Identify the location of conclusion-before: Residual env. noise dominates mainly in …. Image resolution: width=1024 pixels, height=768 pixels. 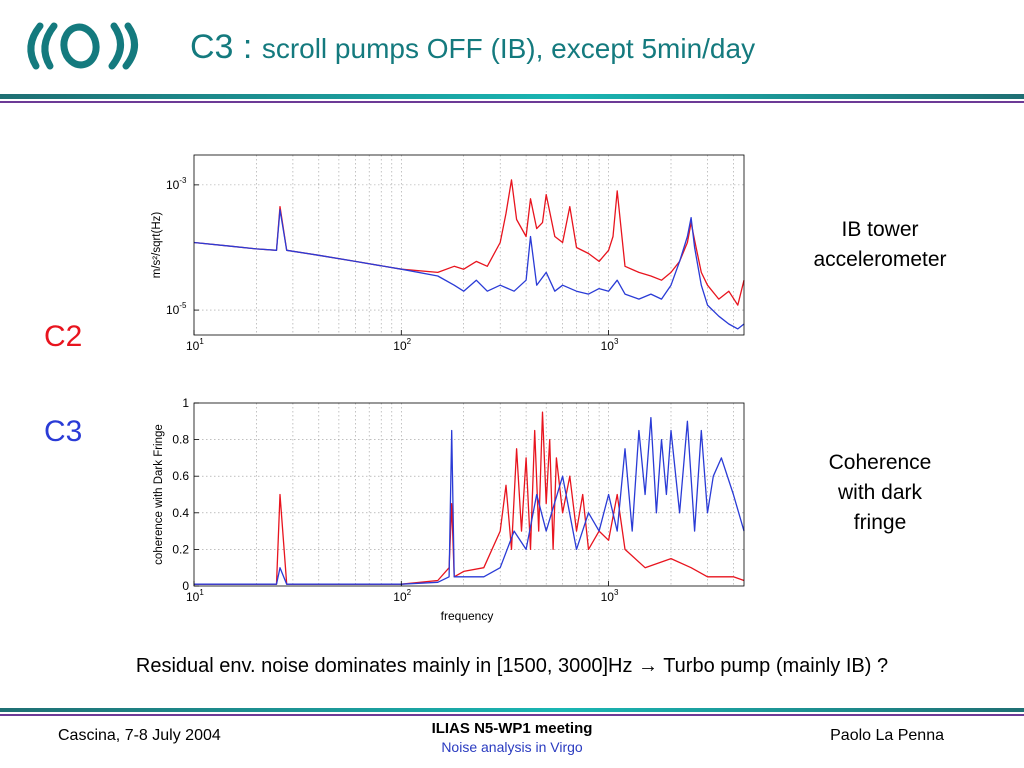
(387, 666).